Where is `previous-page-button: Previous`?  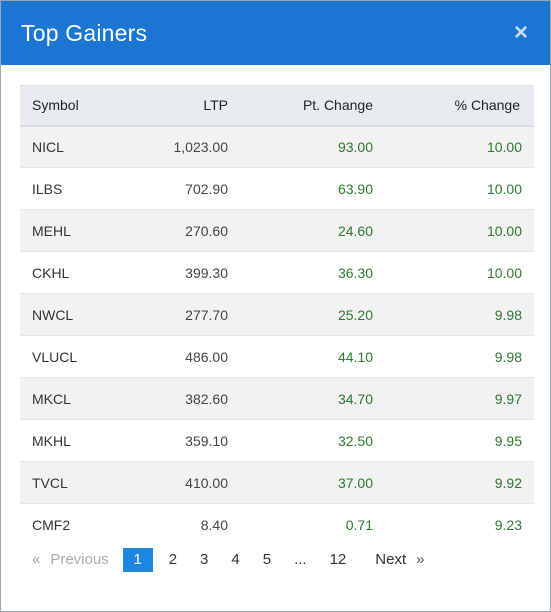
previous-page-button: Previous is located at coordinates (79, 559).